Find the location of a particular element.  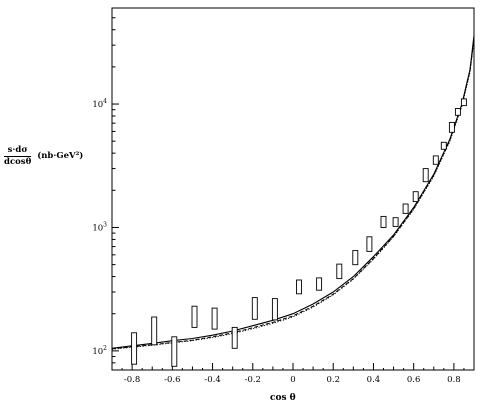

y-axis-label-units: (nb·GeV²) is located at coordinates (60, 155).